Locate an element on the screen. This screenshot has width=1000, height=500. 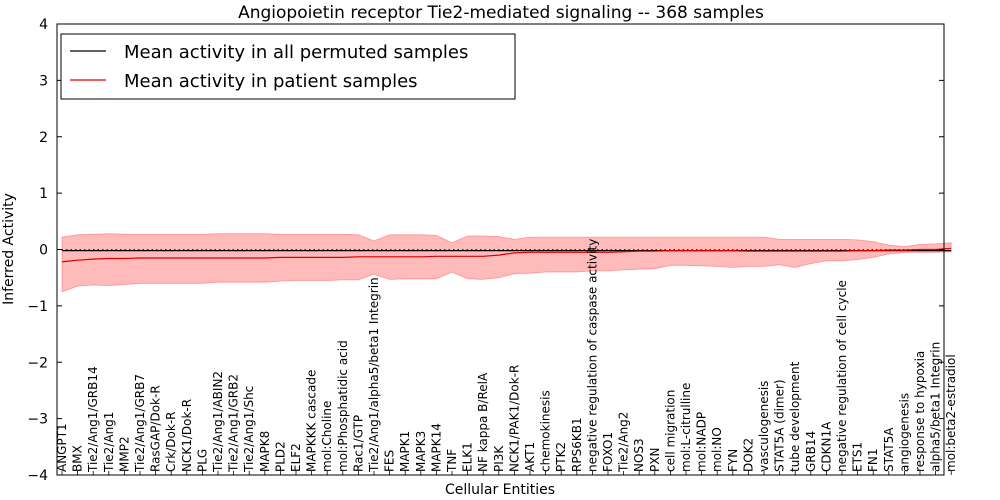
x-category-label: FYN is located at coordinates (733, 460).